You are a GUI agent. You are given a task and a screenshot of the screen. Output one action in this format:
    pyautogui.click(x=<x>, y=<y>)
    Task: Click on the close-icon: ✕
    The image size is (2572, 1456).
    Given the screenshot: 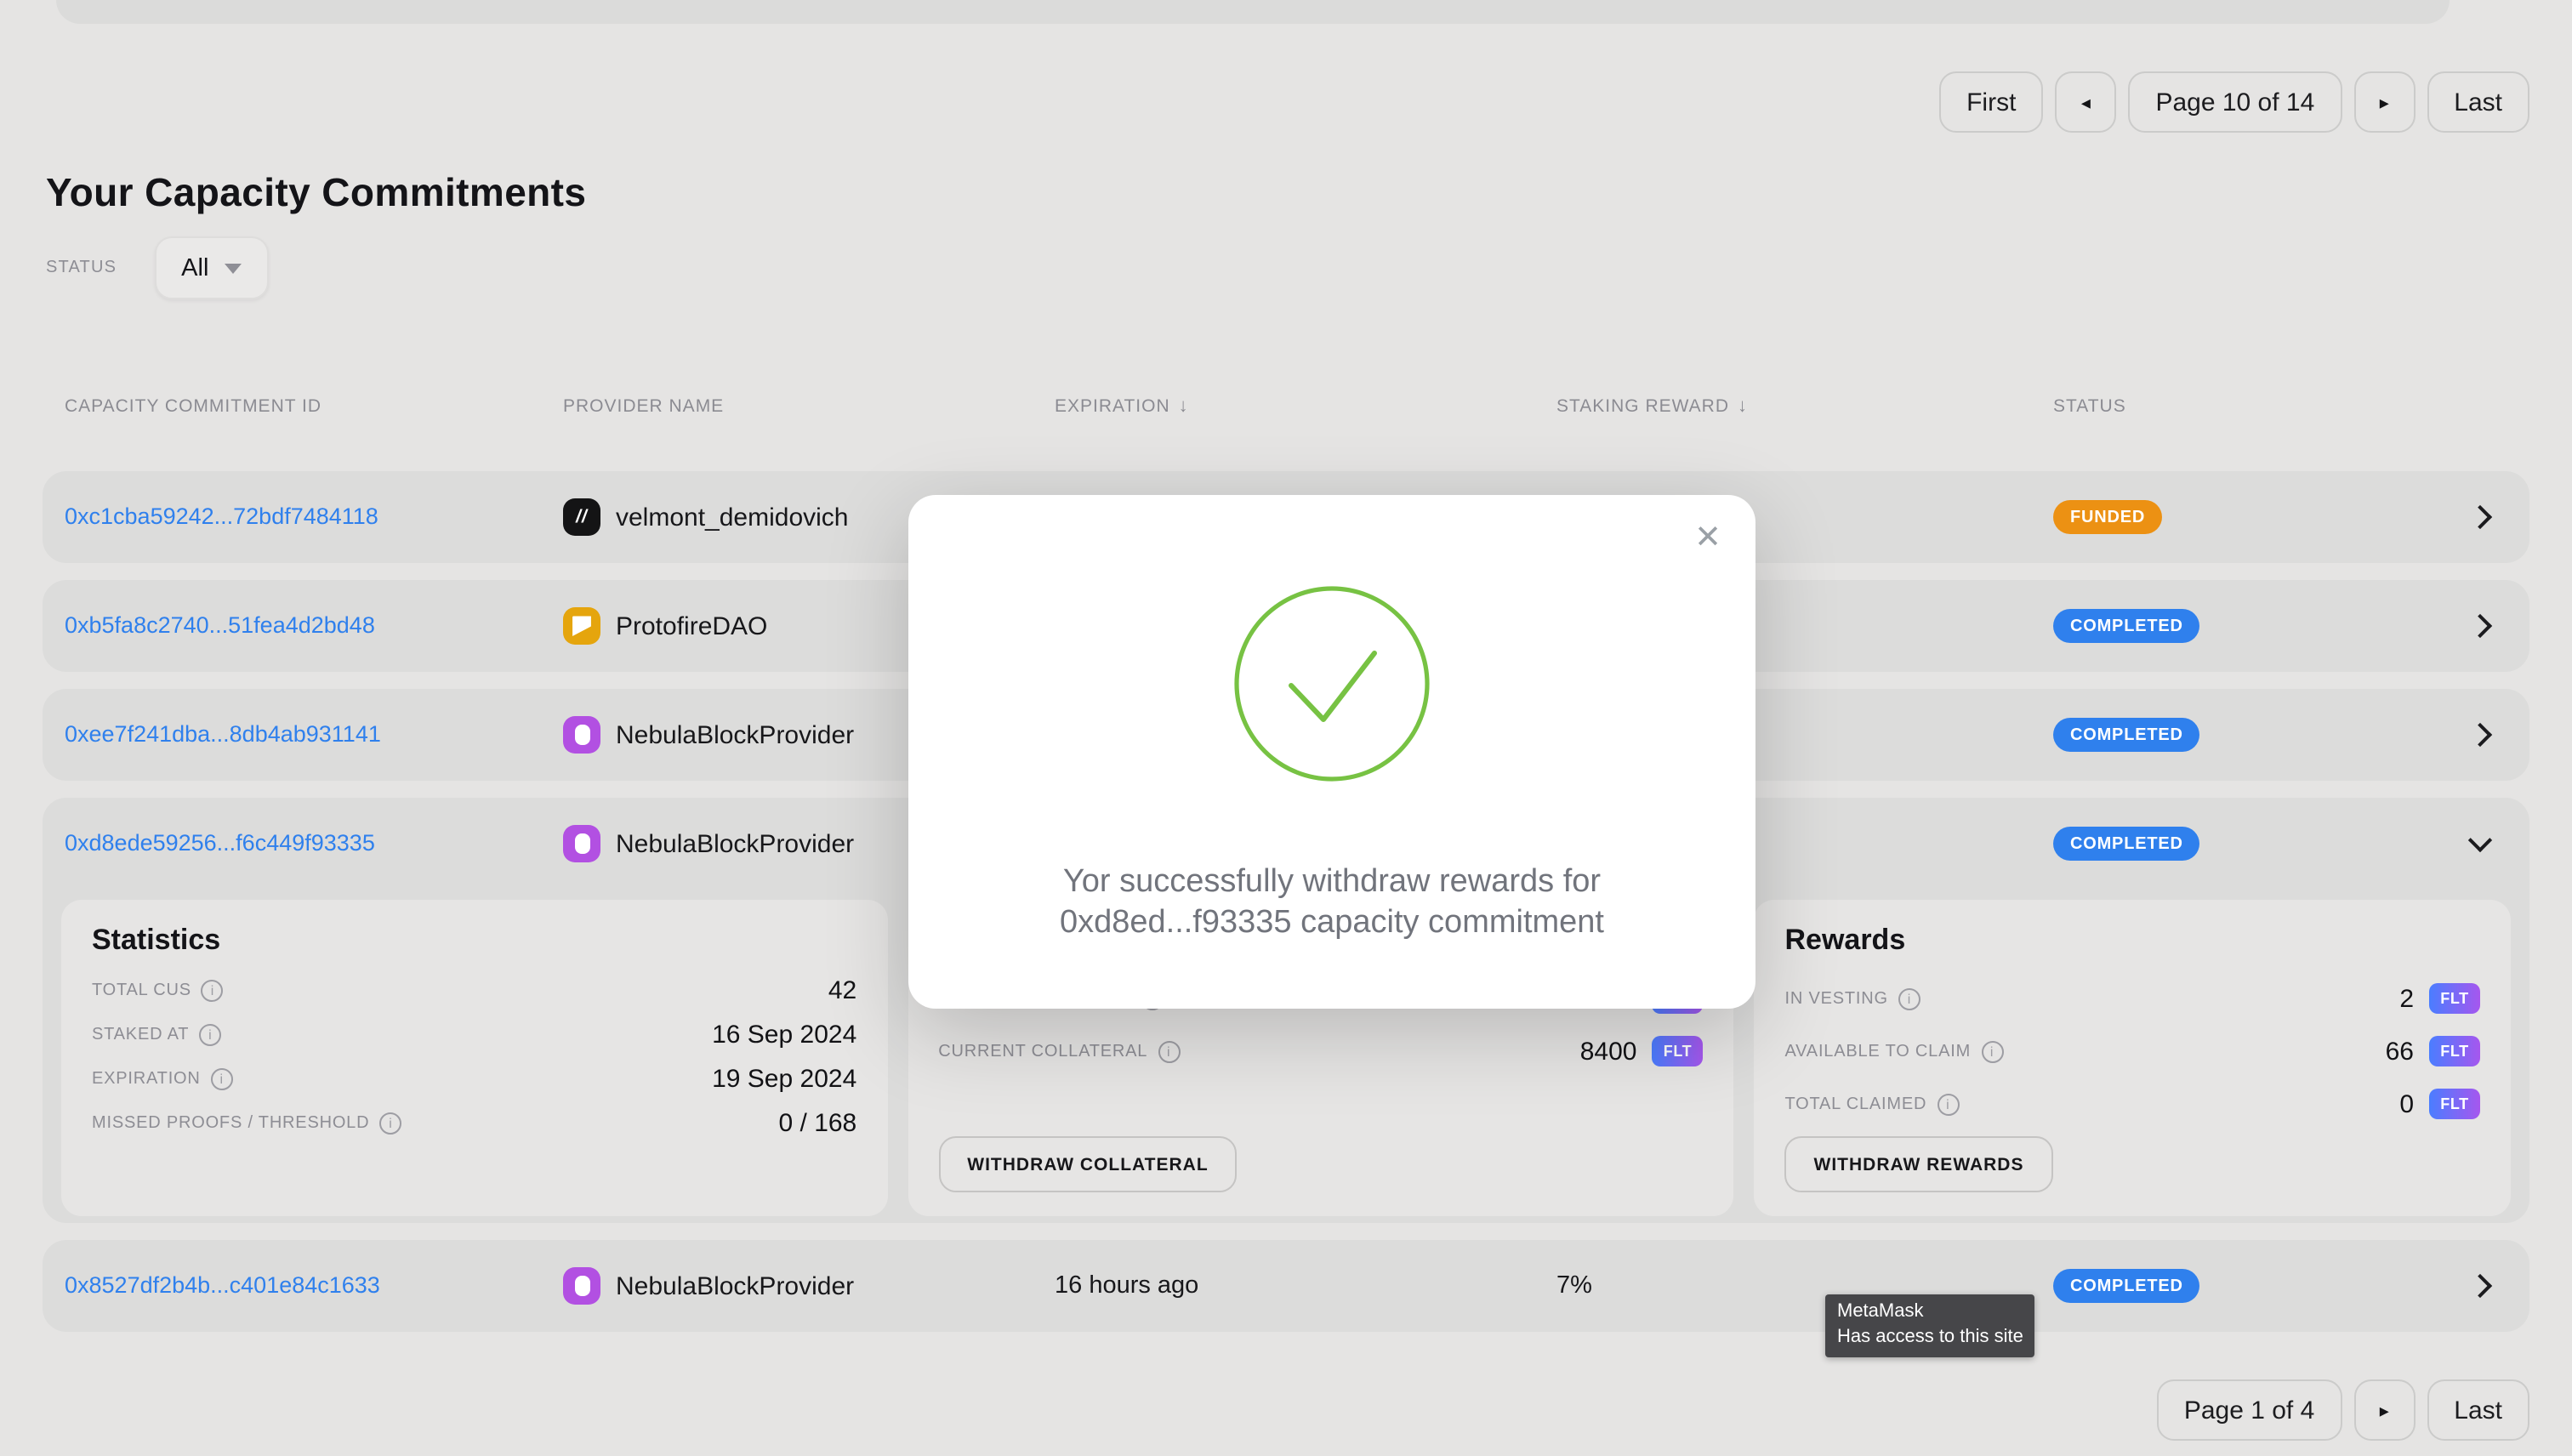 What is the action you would take?
    pyautogui.click(x=1708, y=538)
    